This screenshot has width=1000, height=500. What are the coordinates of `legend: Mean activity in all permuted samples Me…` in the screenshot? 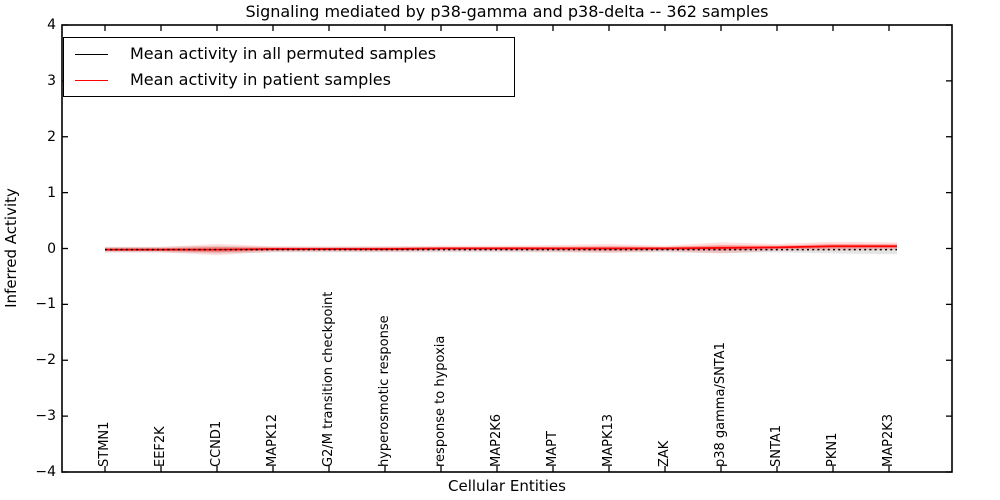 It's located at (289, 67).